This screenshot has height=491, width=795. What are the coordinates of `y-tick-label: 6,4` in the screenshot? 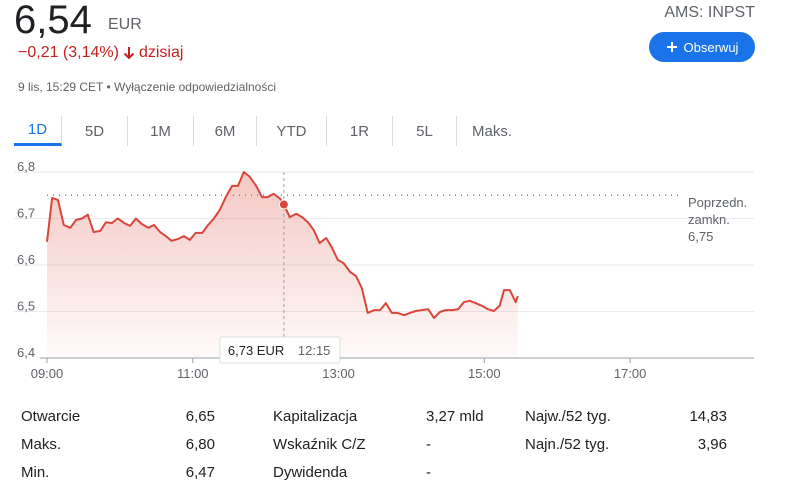 It's located at (26, 352).